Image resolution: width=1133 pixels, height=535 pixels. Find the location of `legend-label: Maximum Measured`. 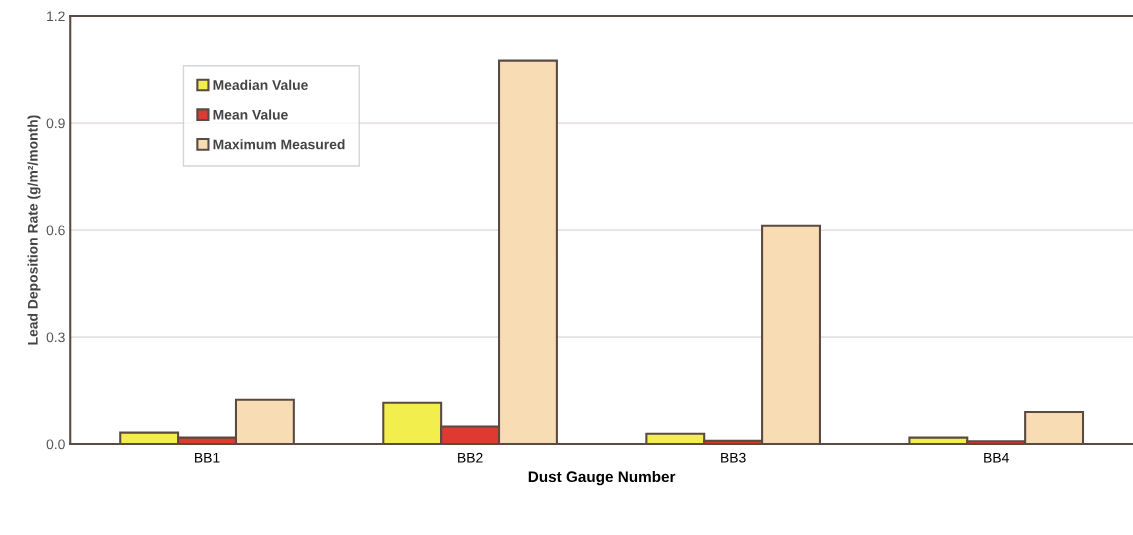

legend-label: Maximum Measured is located at coordinates (279, 144).